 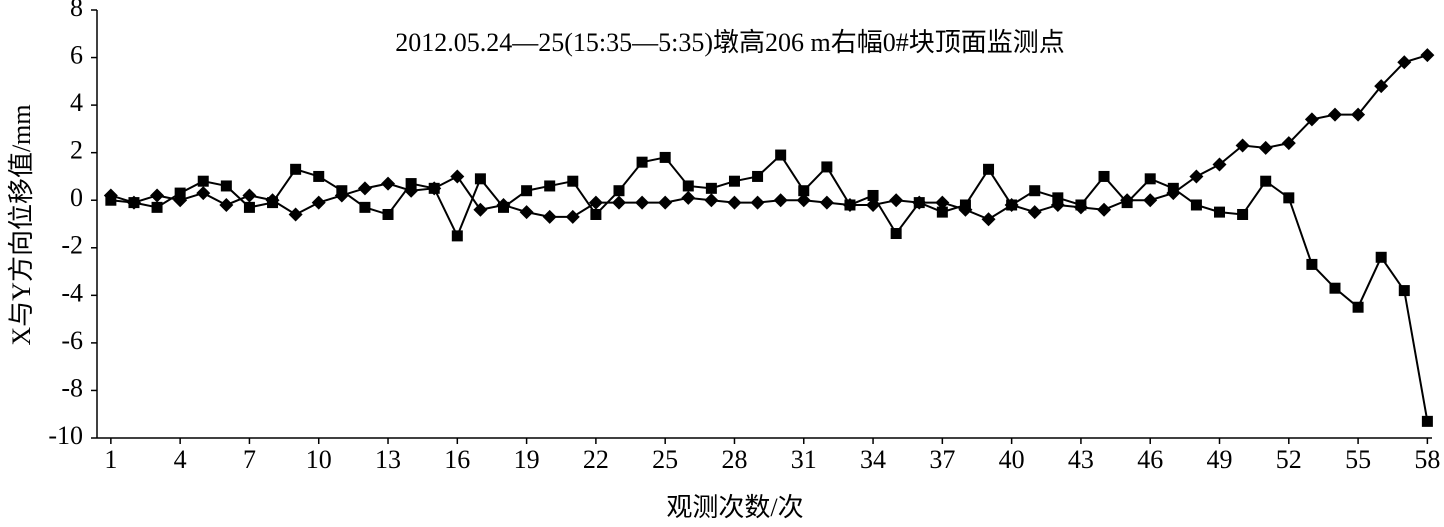 I want to click on x-tick-label: 25, so click(x=665, y=459).